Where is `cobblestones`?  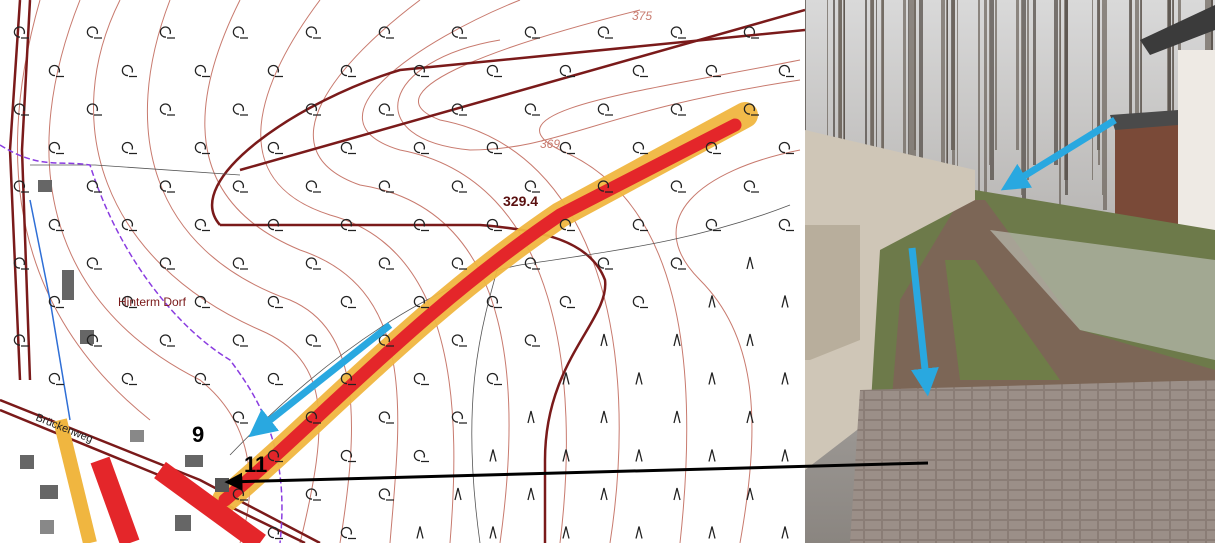 cobblestones is located at coordinates (1032, 461).